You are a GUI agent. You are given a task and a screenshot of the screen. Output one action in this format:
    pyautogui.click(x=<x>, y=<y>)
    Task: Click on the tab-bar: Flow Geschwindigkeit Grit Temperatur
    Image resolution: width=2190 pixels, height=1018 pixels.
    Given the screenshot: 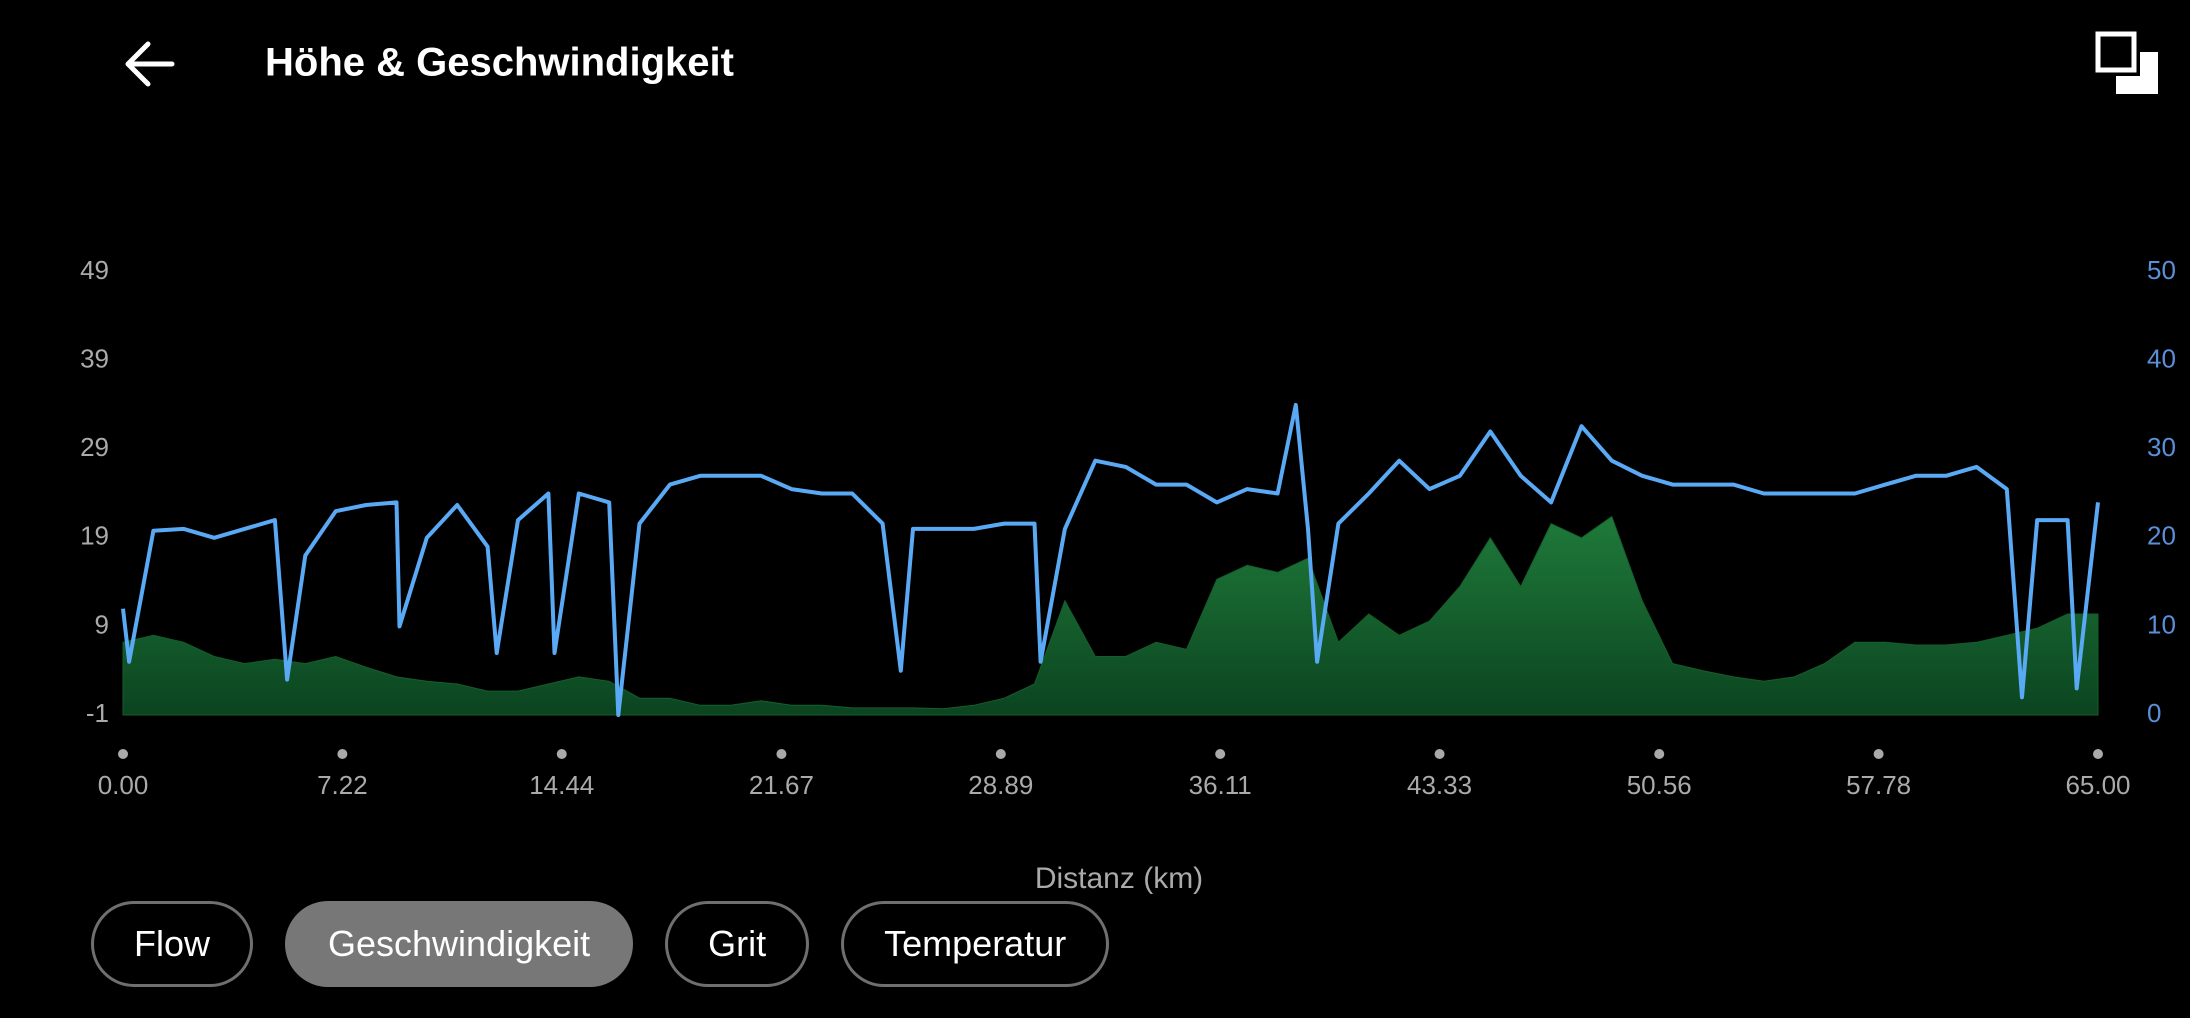 What is the action you would take?
    pyautogui.click(x=600, y=944)
    